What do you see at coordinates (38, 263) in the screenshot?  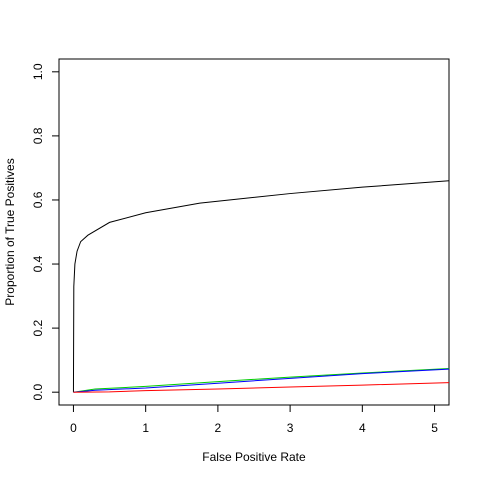 I see `y-tick-label: 0.4` at bounding box center [38, 263].